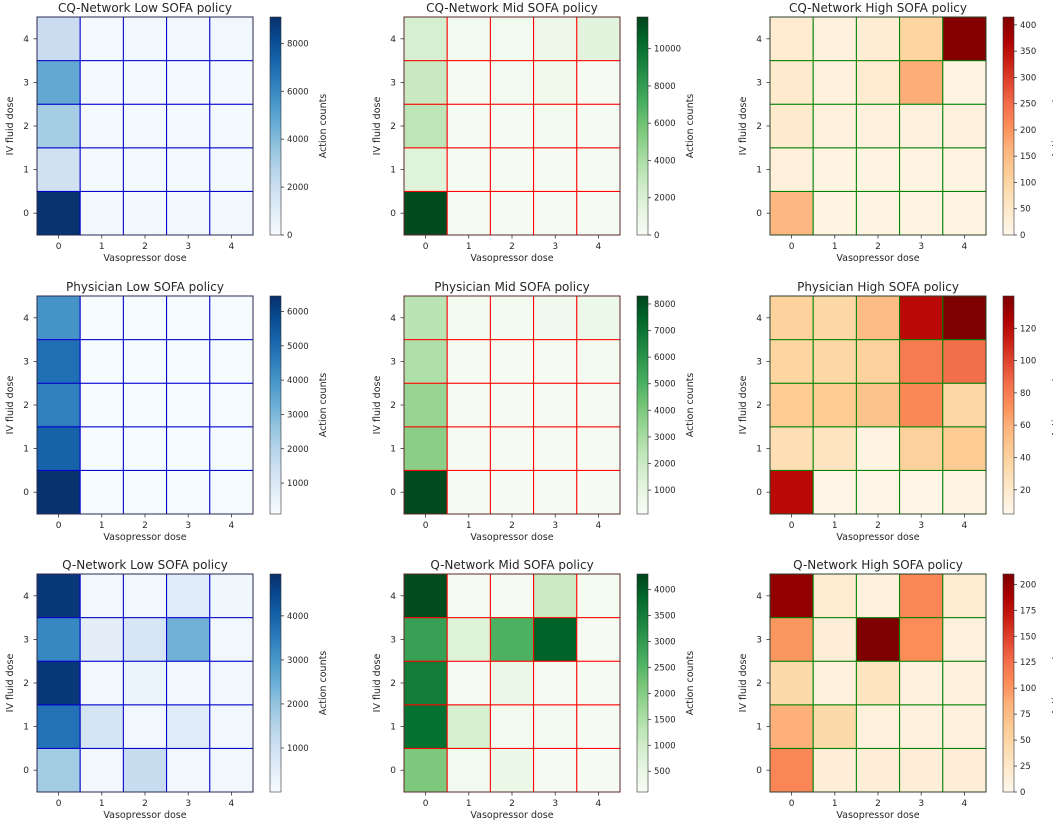 The image size is (1053, 826). Describe the element at coordinates (1028, 663) in the screenshot. I see `colorbar-tick-label: 125` at that location.